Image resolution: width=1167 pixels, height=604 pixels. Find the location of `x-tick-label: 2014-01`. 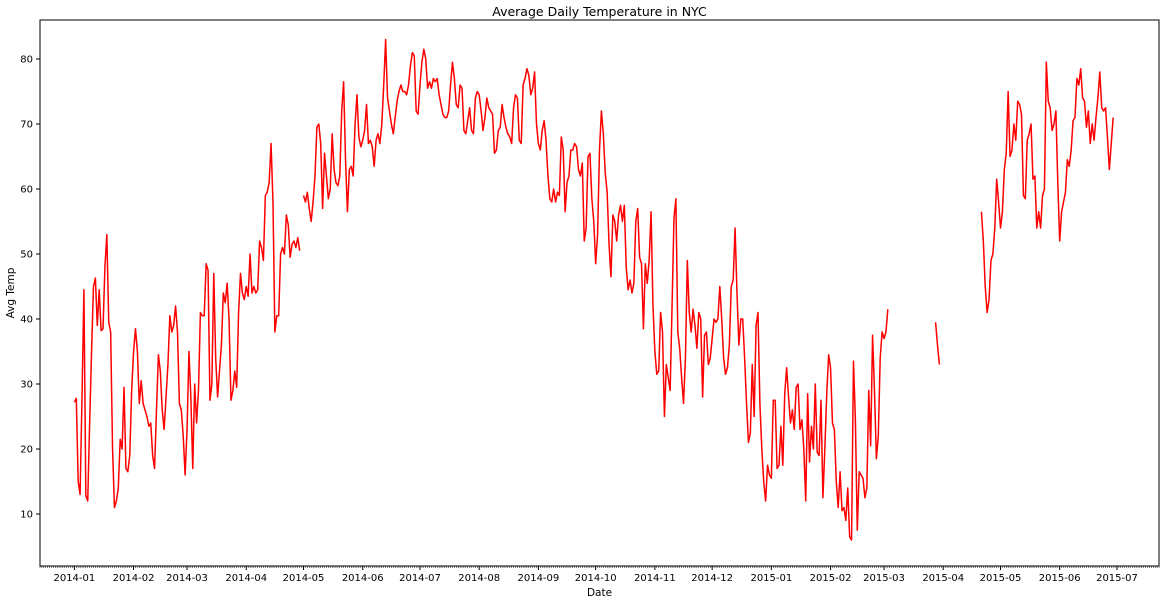

x-tick-label: 2014-01 is located at coordinates (74, 578).